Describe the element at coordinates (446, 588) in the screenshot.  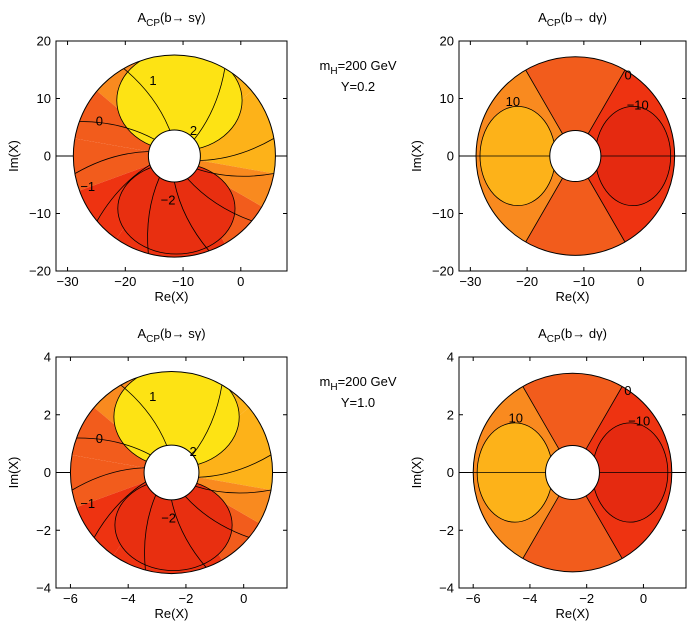
I see `y-tick-label: −4` at that location.